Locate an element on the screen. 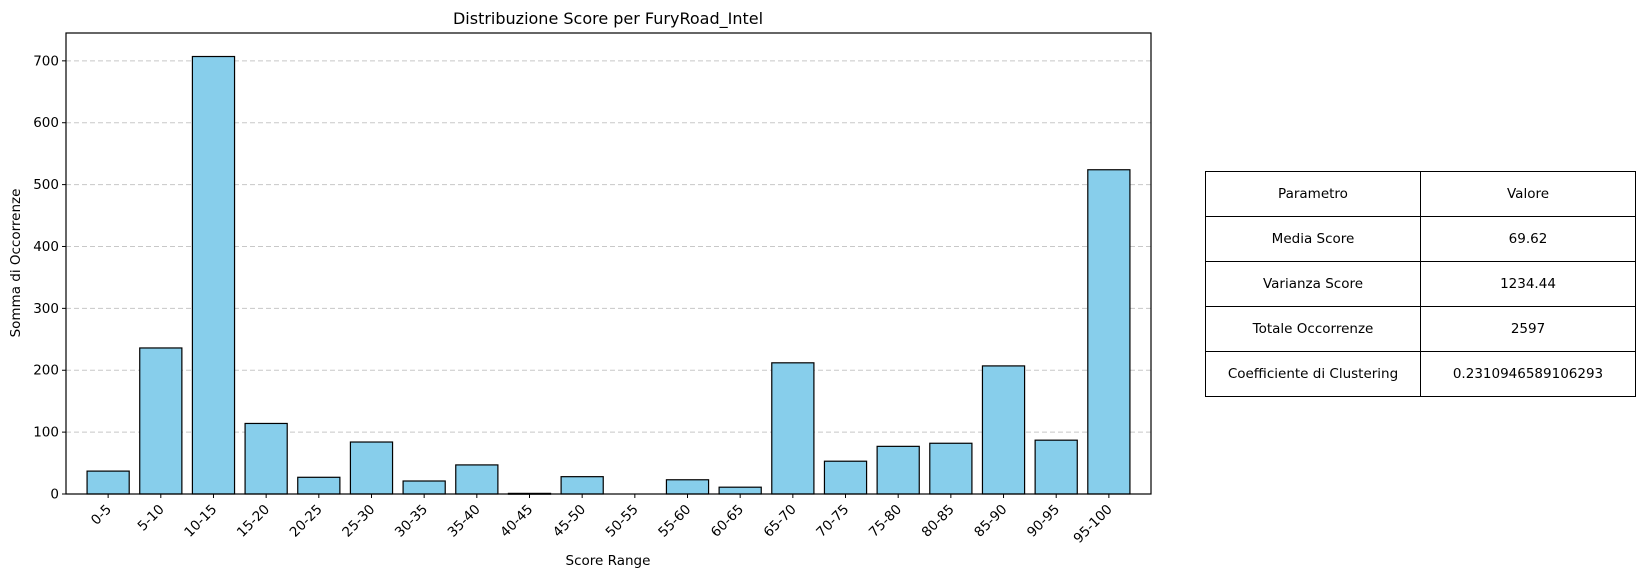 Image resolution: width=1648 pixels, height=578 pixels. y-tick-label: 300 is located at coordinates (46, 309).